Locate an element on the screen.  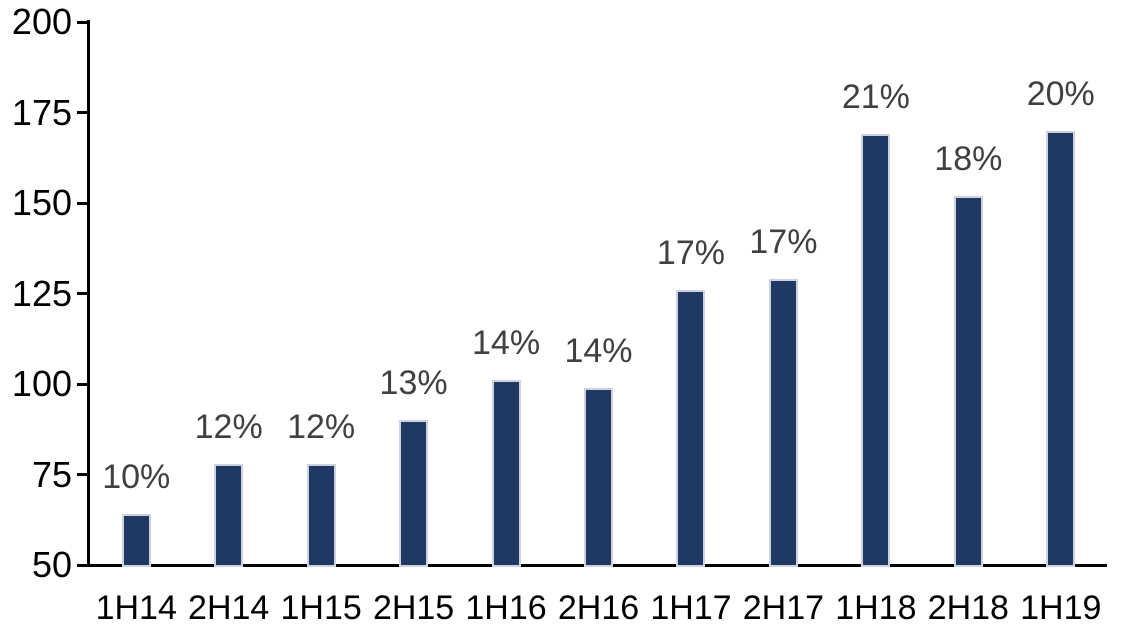
y-tick-label: 50 is located at coordinates (51, 564).